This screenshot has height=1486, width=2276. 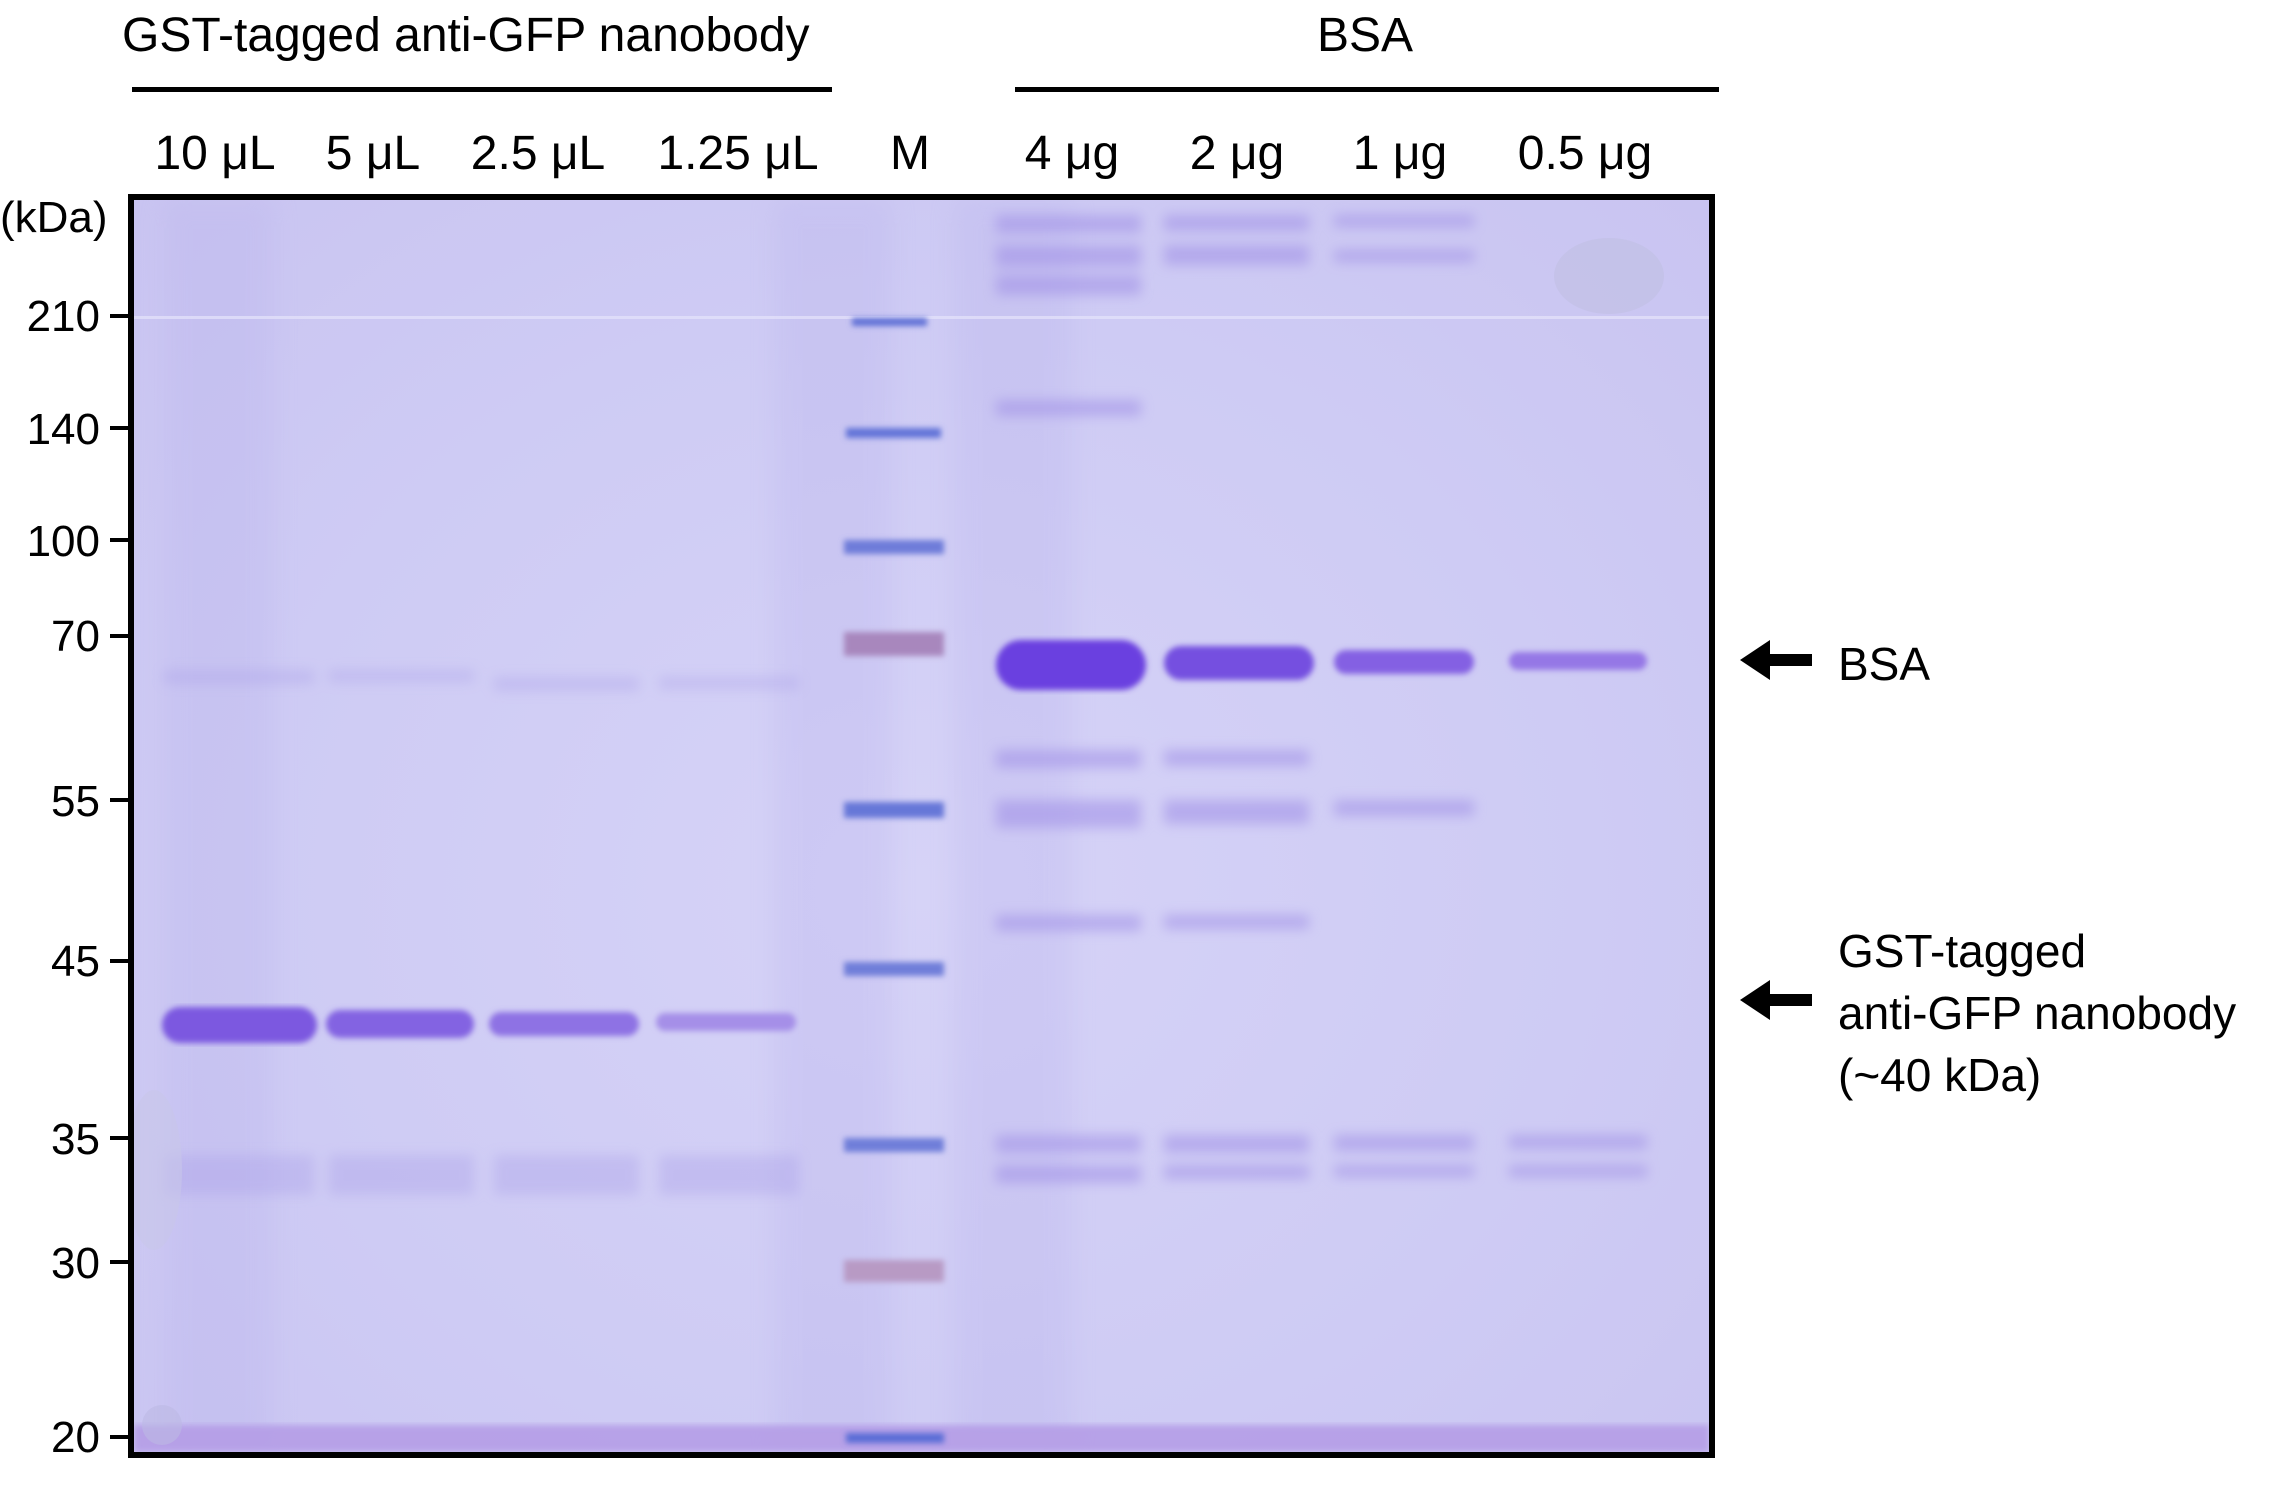 What do you see at coordinates (75, 1263) in the screenshot?
I see `mw-label-30: 30` at bounding box center [75, 1263].